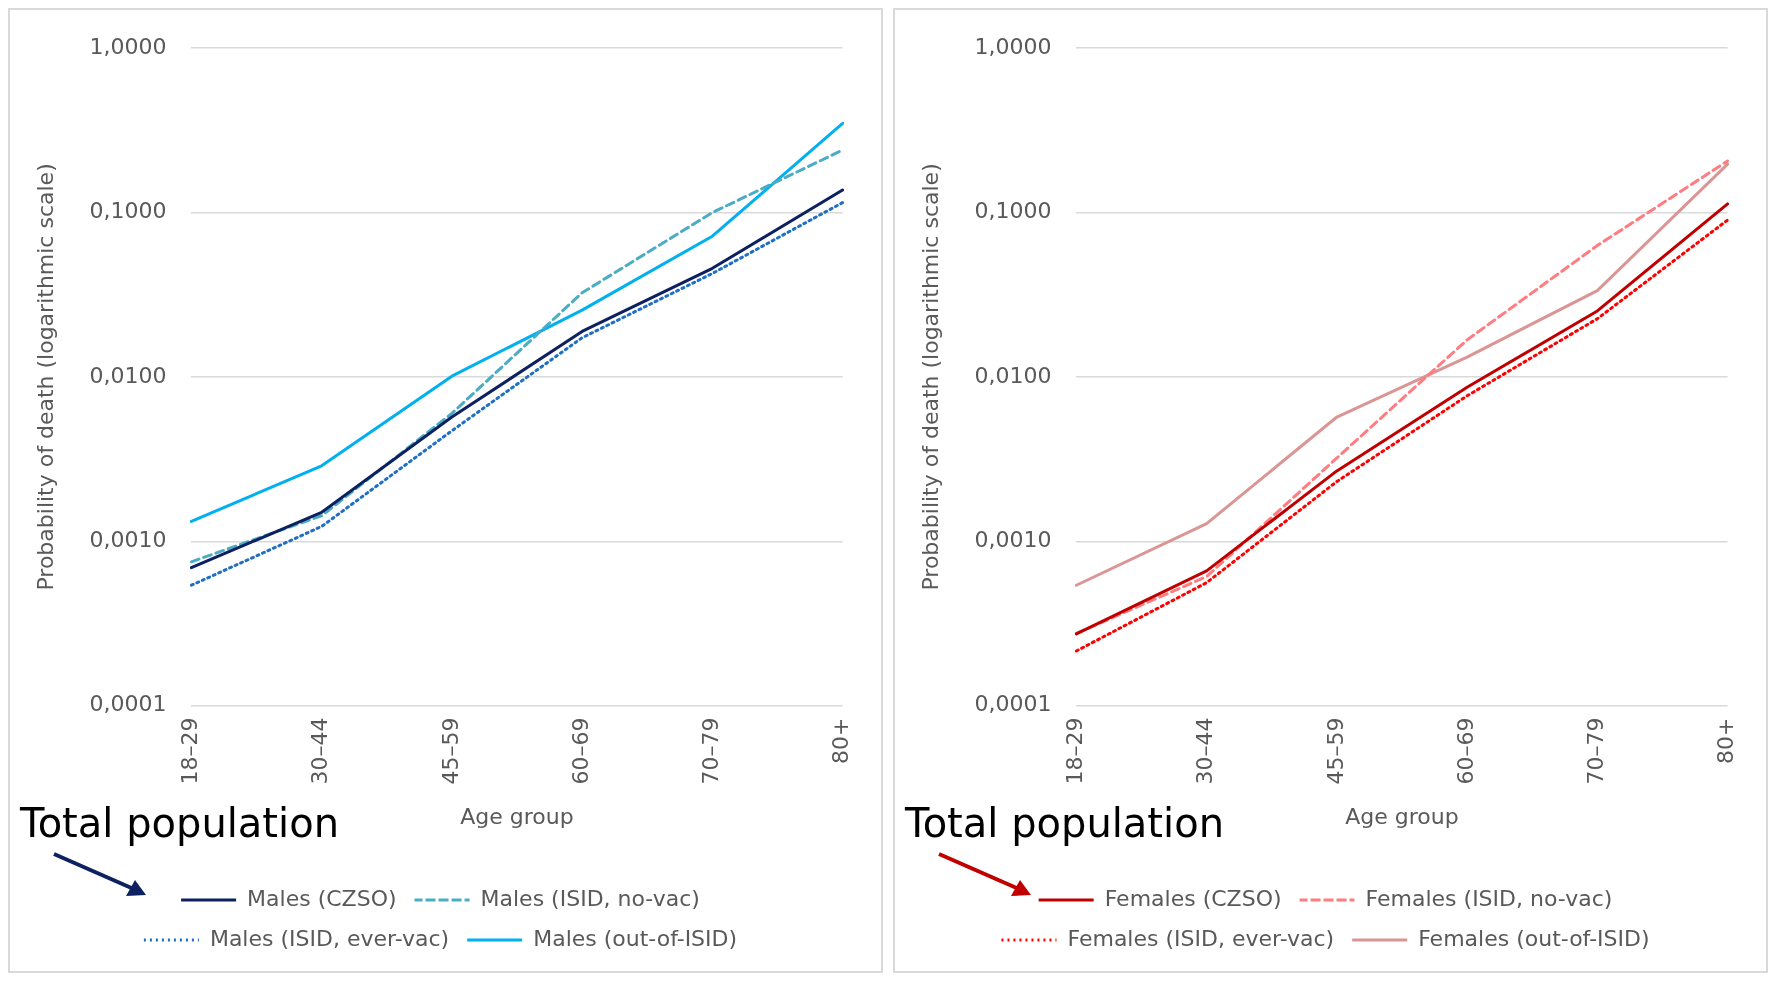  I want to click on legend-label: Males (out-of-ISID), so click(635, 938).